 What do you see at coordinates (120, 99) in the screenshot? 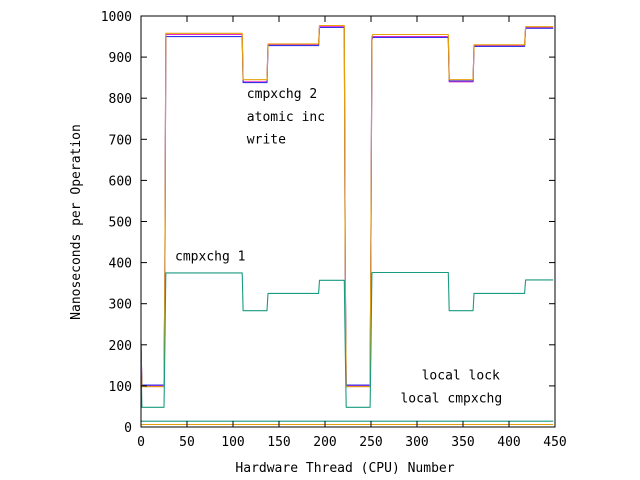
I see `y-tick-label: 800` at bounding box center [120, 99].